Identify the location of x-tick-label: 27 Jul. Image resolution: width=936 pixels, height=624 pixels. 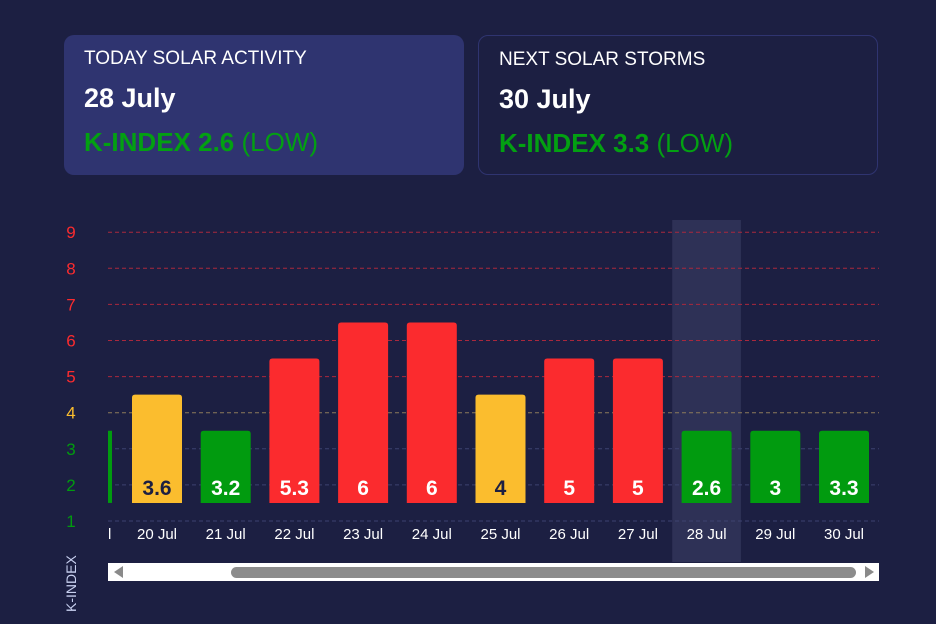
(638, 534).